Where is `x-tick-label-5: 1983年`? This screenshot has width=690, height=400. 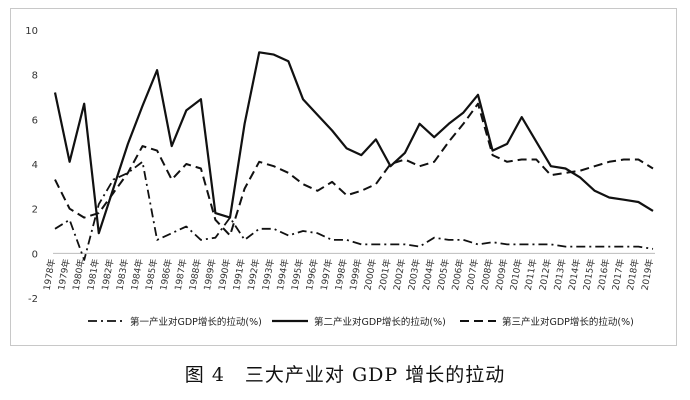
x-tick-label-5: 1983年 is located at coordinates (122, 275).